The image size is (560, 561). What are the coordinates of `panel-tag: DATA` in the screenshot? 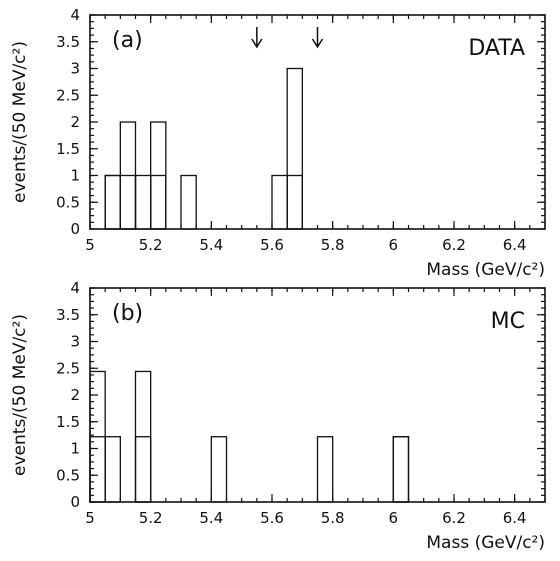 It's located at (496, 48).